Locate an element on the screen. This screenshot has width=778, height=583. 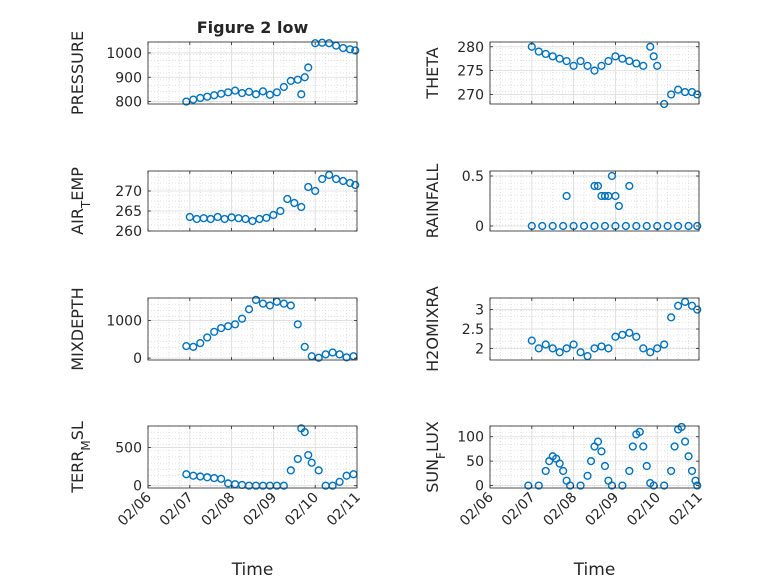
y-tick-label: 0.5 is located at coordinates (473, 177).